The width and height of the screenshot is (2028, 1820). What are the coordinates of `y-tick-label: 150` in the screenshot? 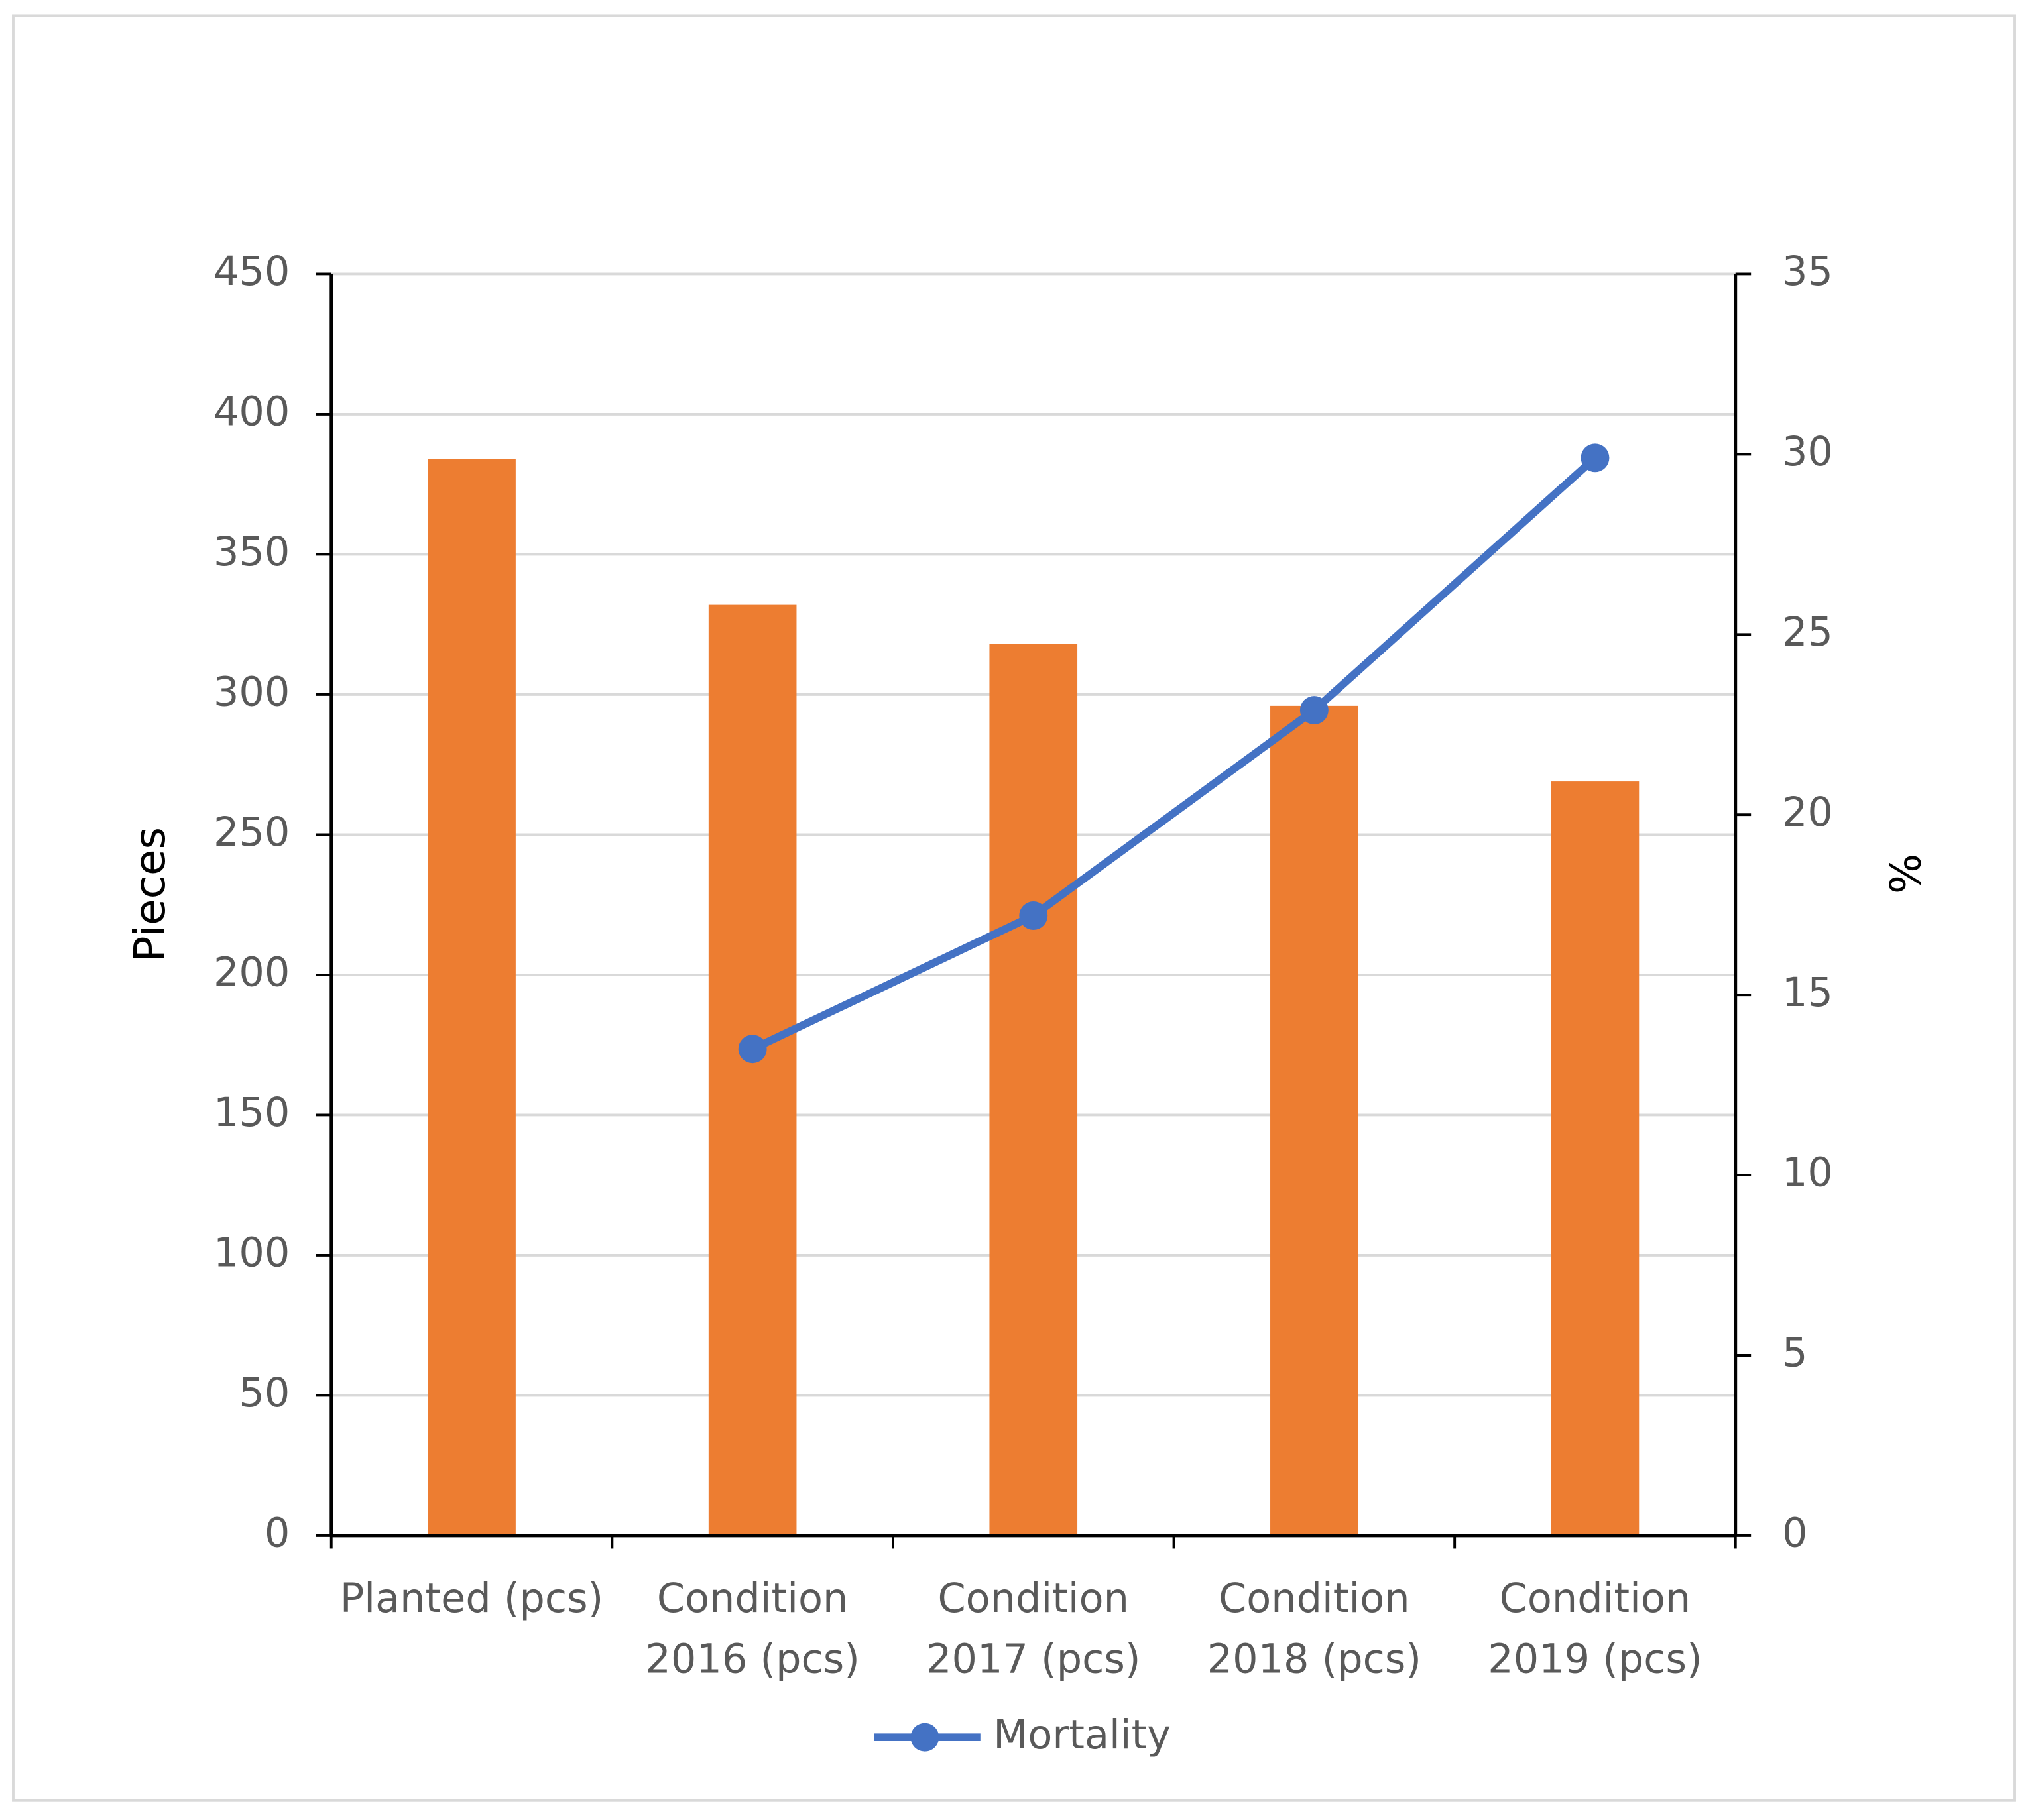 It's located at (251, 1113).